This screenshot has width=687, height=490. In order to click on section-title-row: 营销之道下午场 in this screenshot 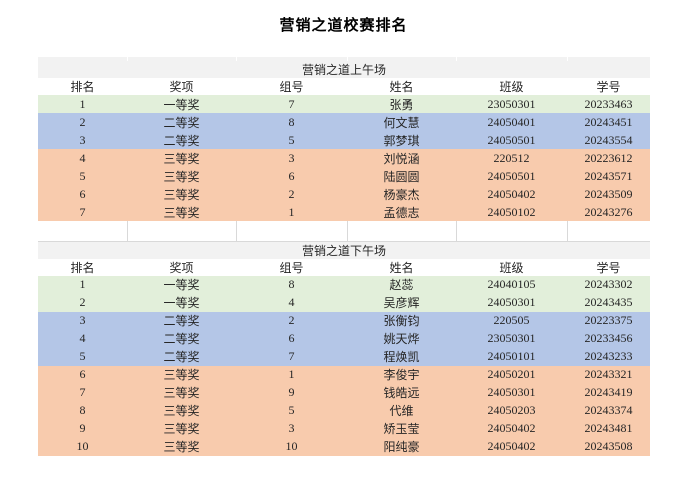, I will do `click(344, 250)`.